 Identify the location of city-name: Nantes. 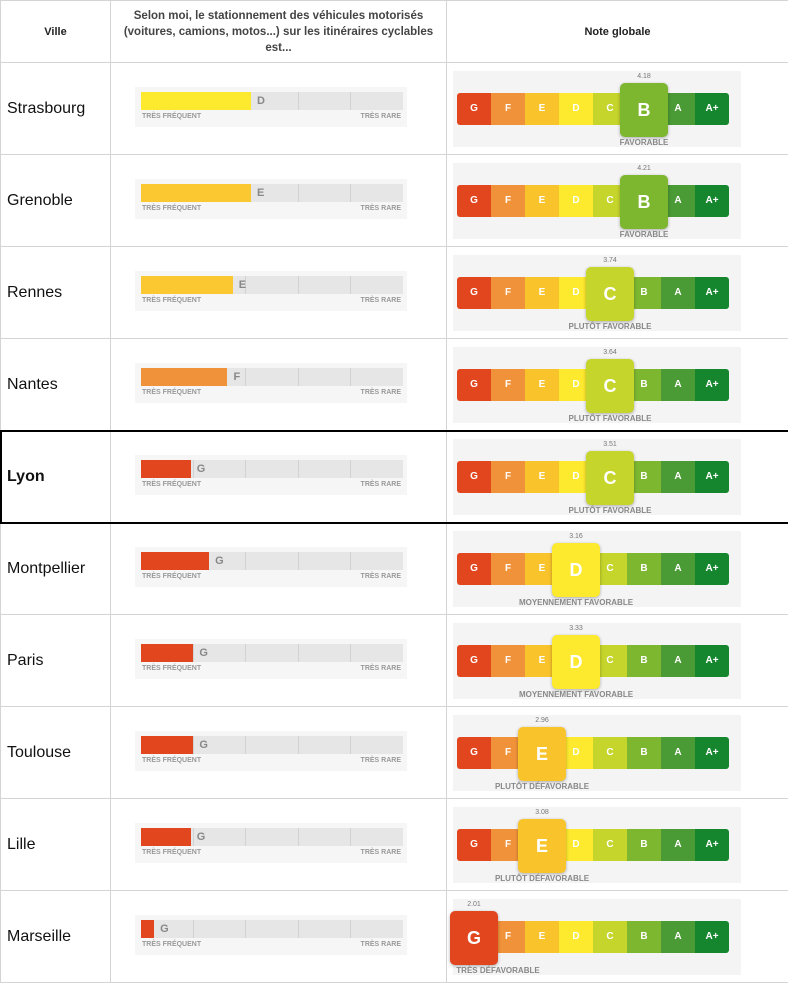
(55, 384).